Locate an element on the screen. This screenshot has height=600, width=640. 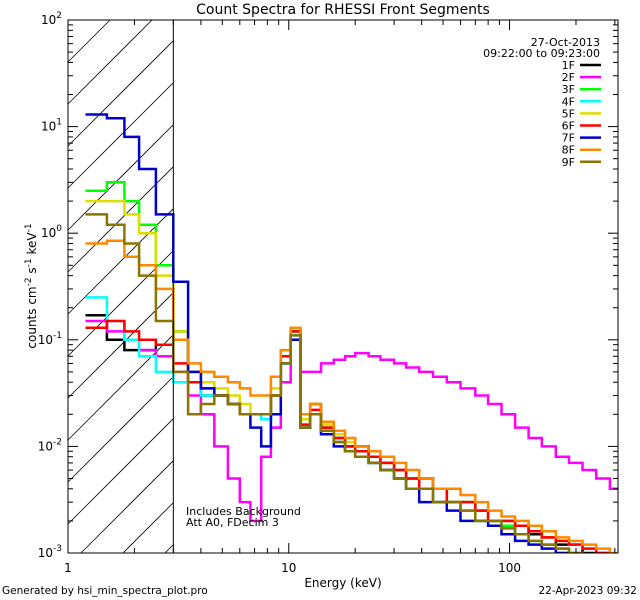
annotation-background: Includes Background is located at coordinates (243, 511).